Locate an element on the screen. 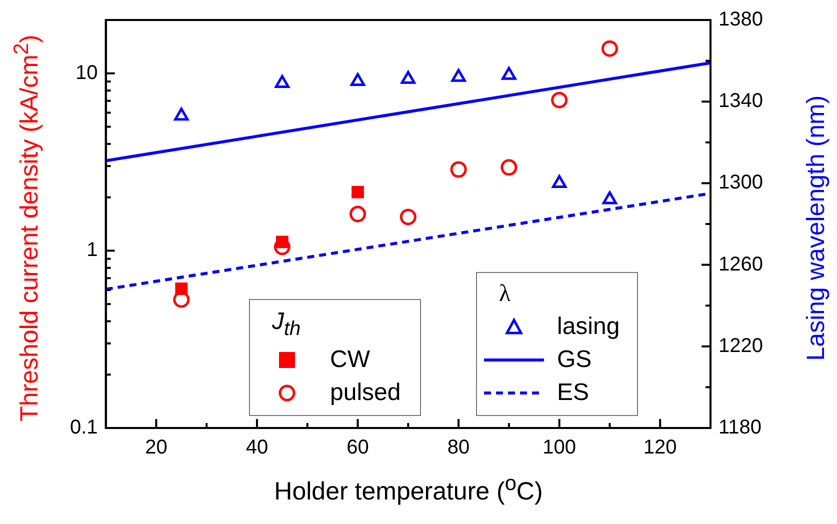  y2-tick-label: 1260 is located at coordinates (741, 264).